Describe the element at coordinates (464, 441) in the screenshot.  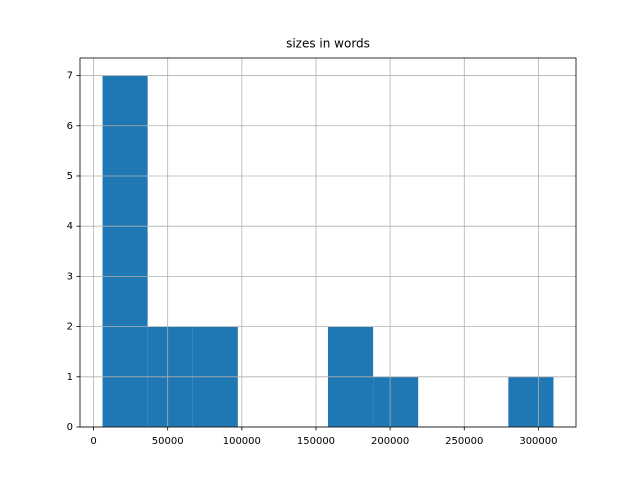
I see `x-tick-label: 250000` at that location.